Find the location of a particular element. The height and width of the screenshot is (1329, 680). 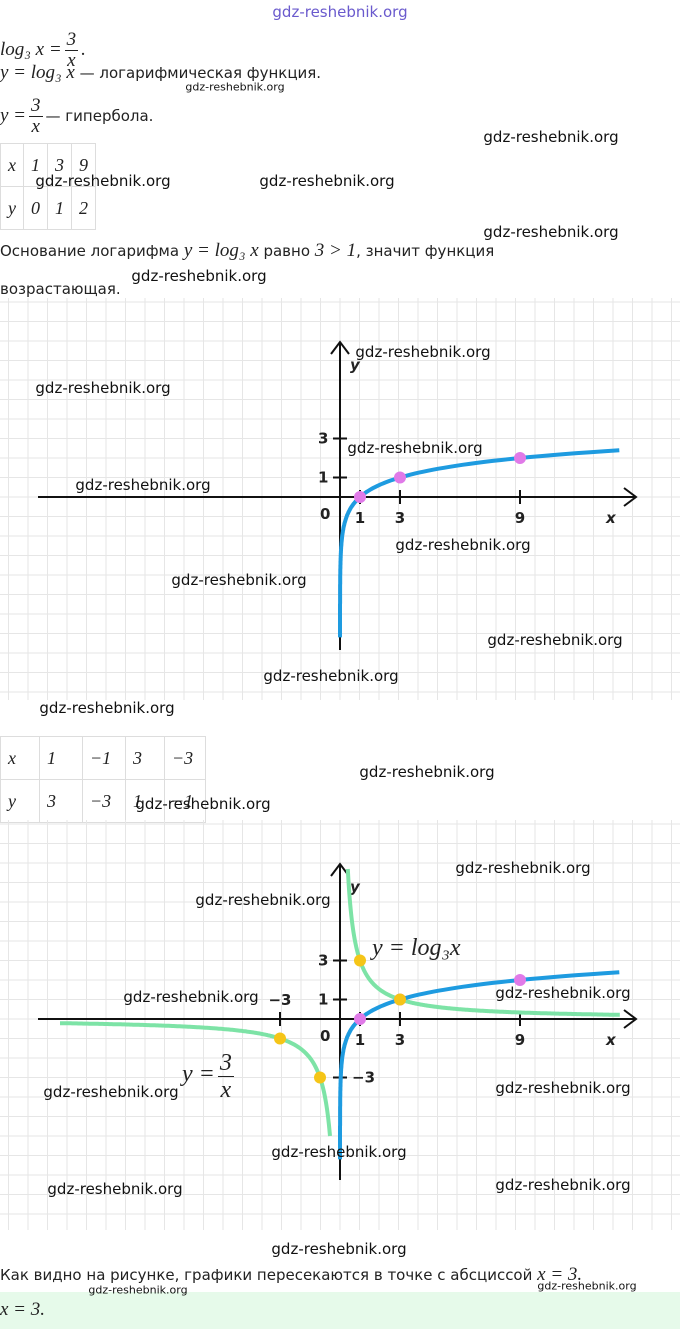

answer: x = 3. is located at coordinates (23, 1309).